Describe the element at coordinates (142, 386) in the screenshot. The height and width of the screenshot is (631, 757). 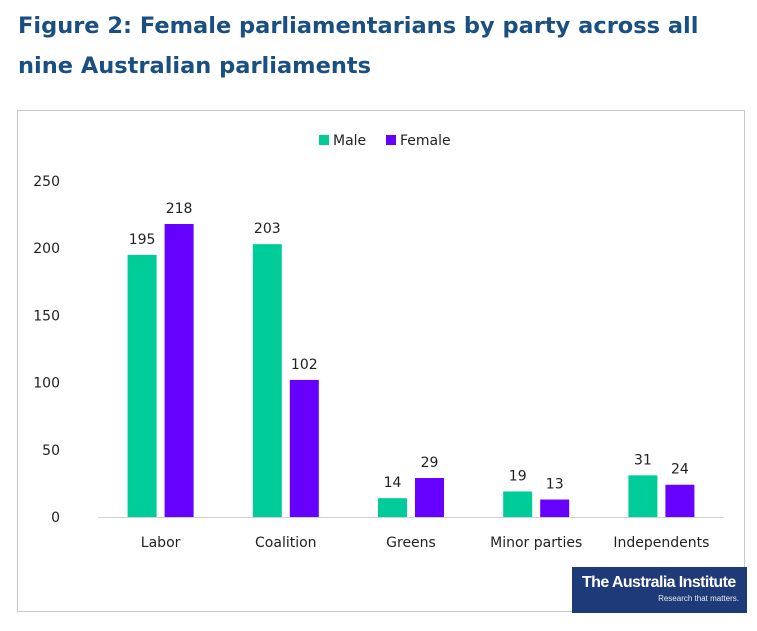
I see `bar-male-labor` at that location.